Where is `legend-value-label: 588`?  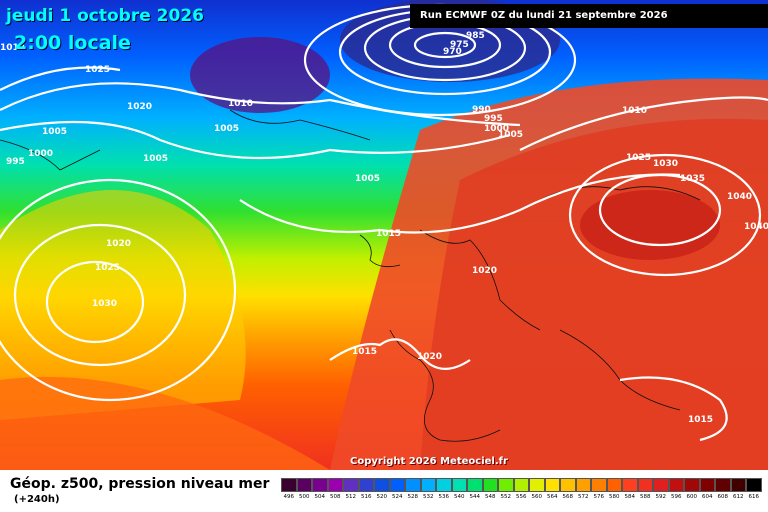 legend-value-label: 588 is located at coordinates (645, 497).